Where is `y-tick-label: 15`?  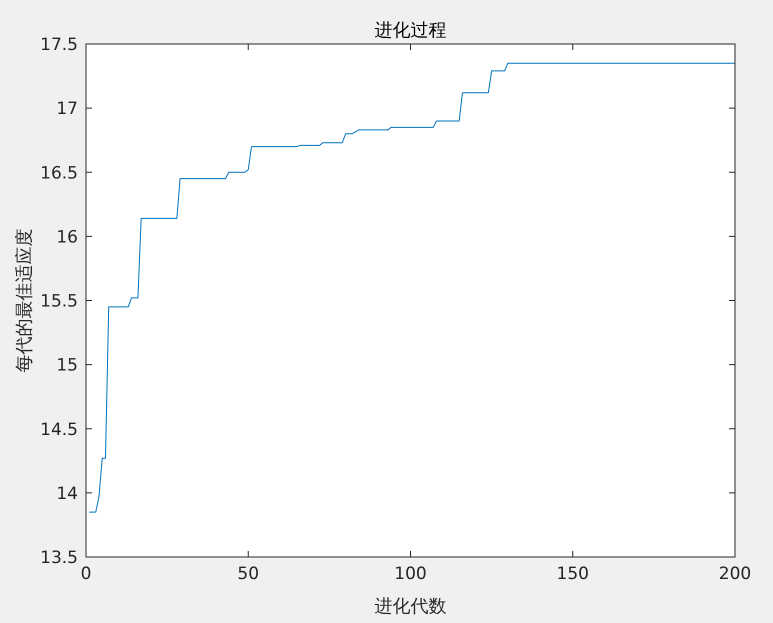 y-tick-label: 15 is located at coordinates (67, 366).